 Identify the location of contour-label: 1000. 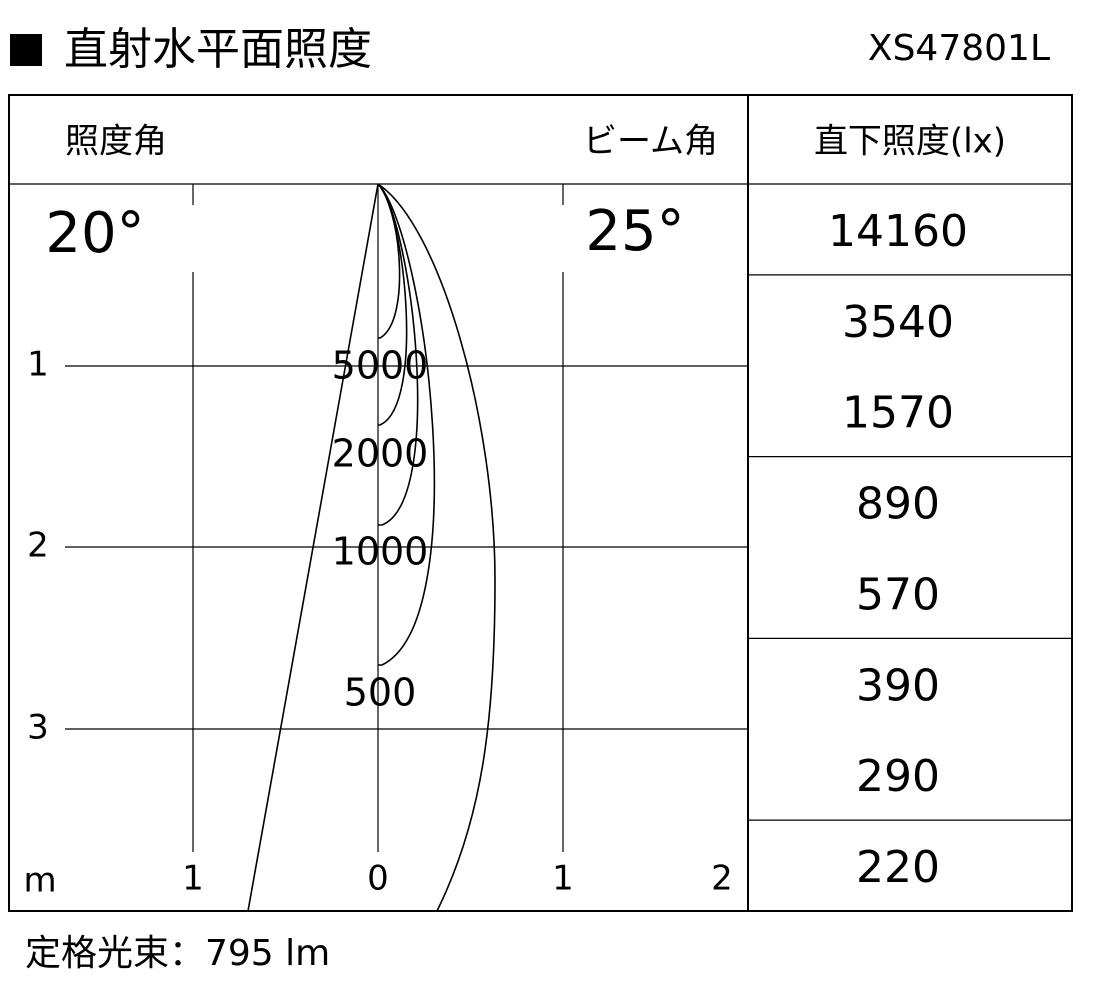
(380, 552).